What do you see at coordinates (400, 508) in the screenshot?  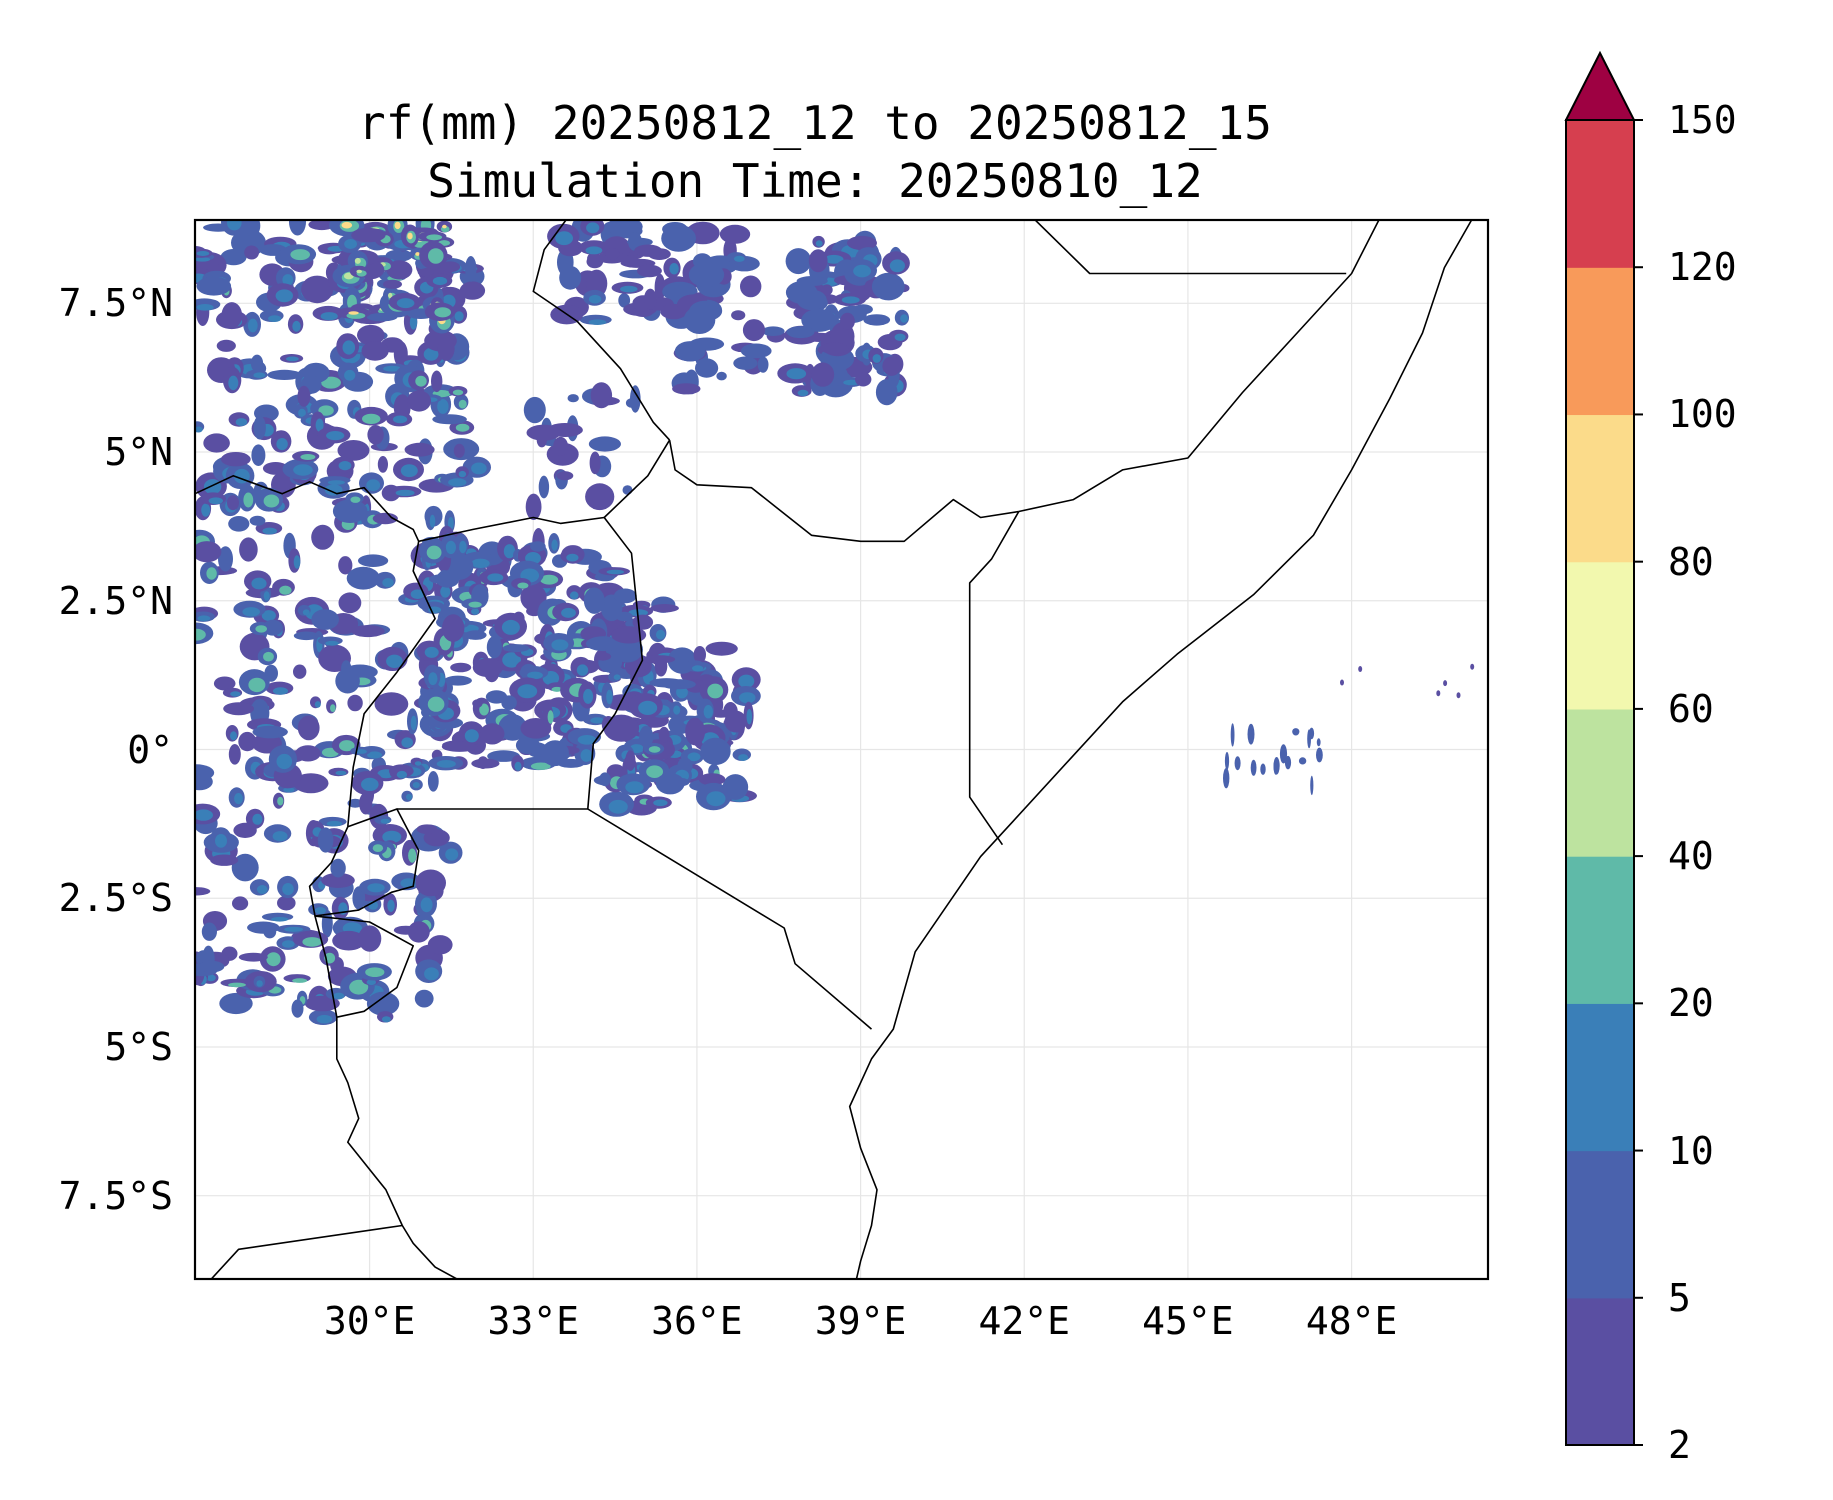 I see `uganda-south-sudan-border` at bounding box center [400, 508].